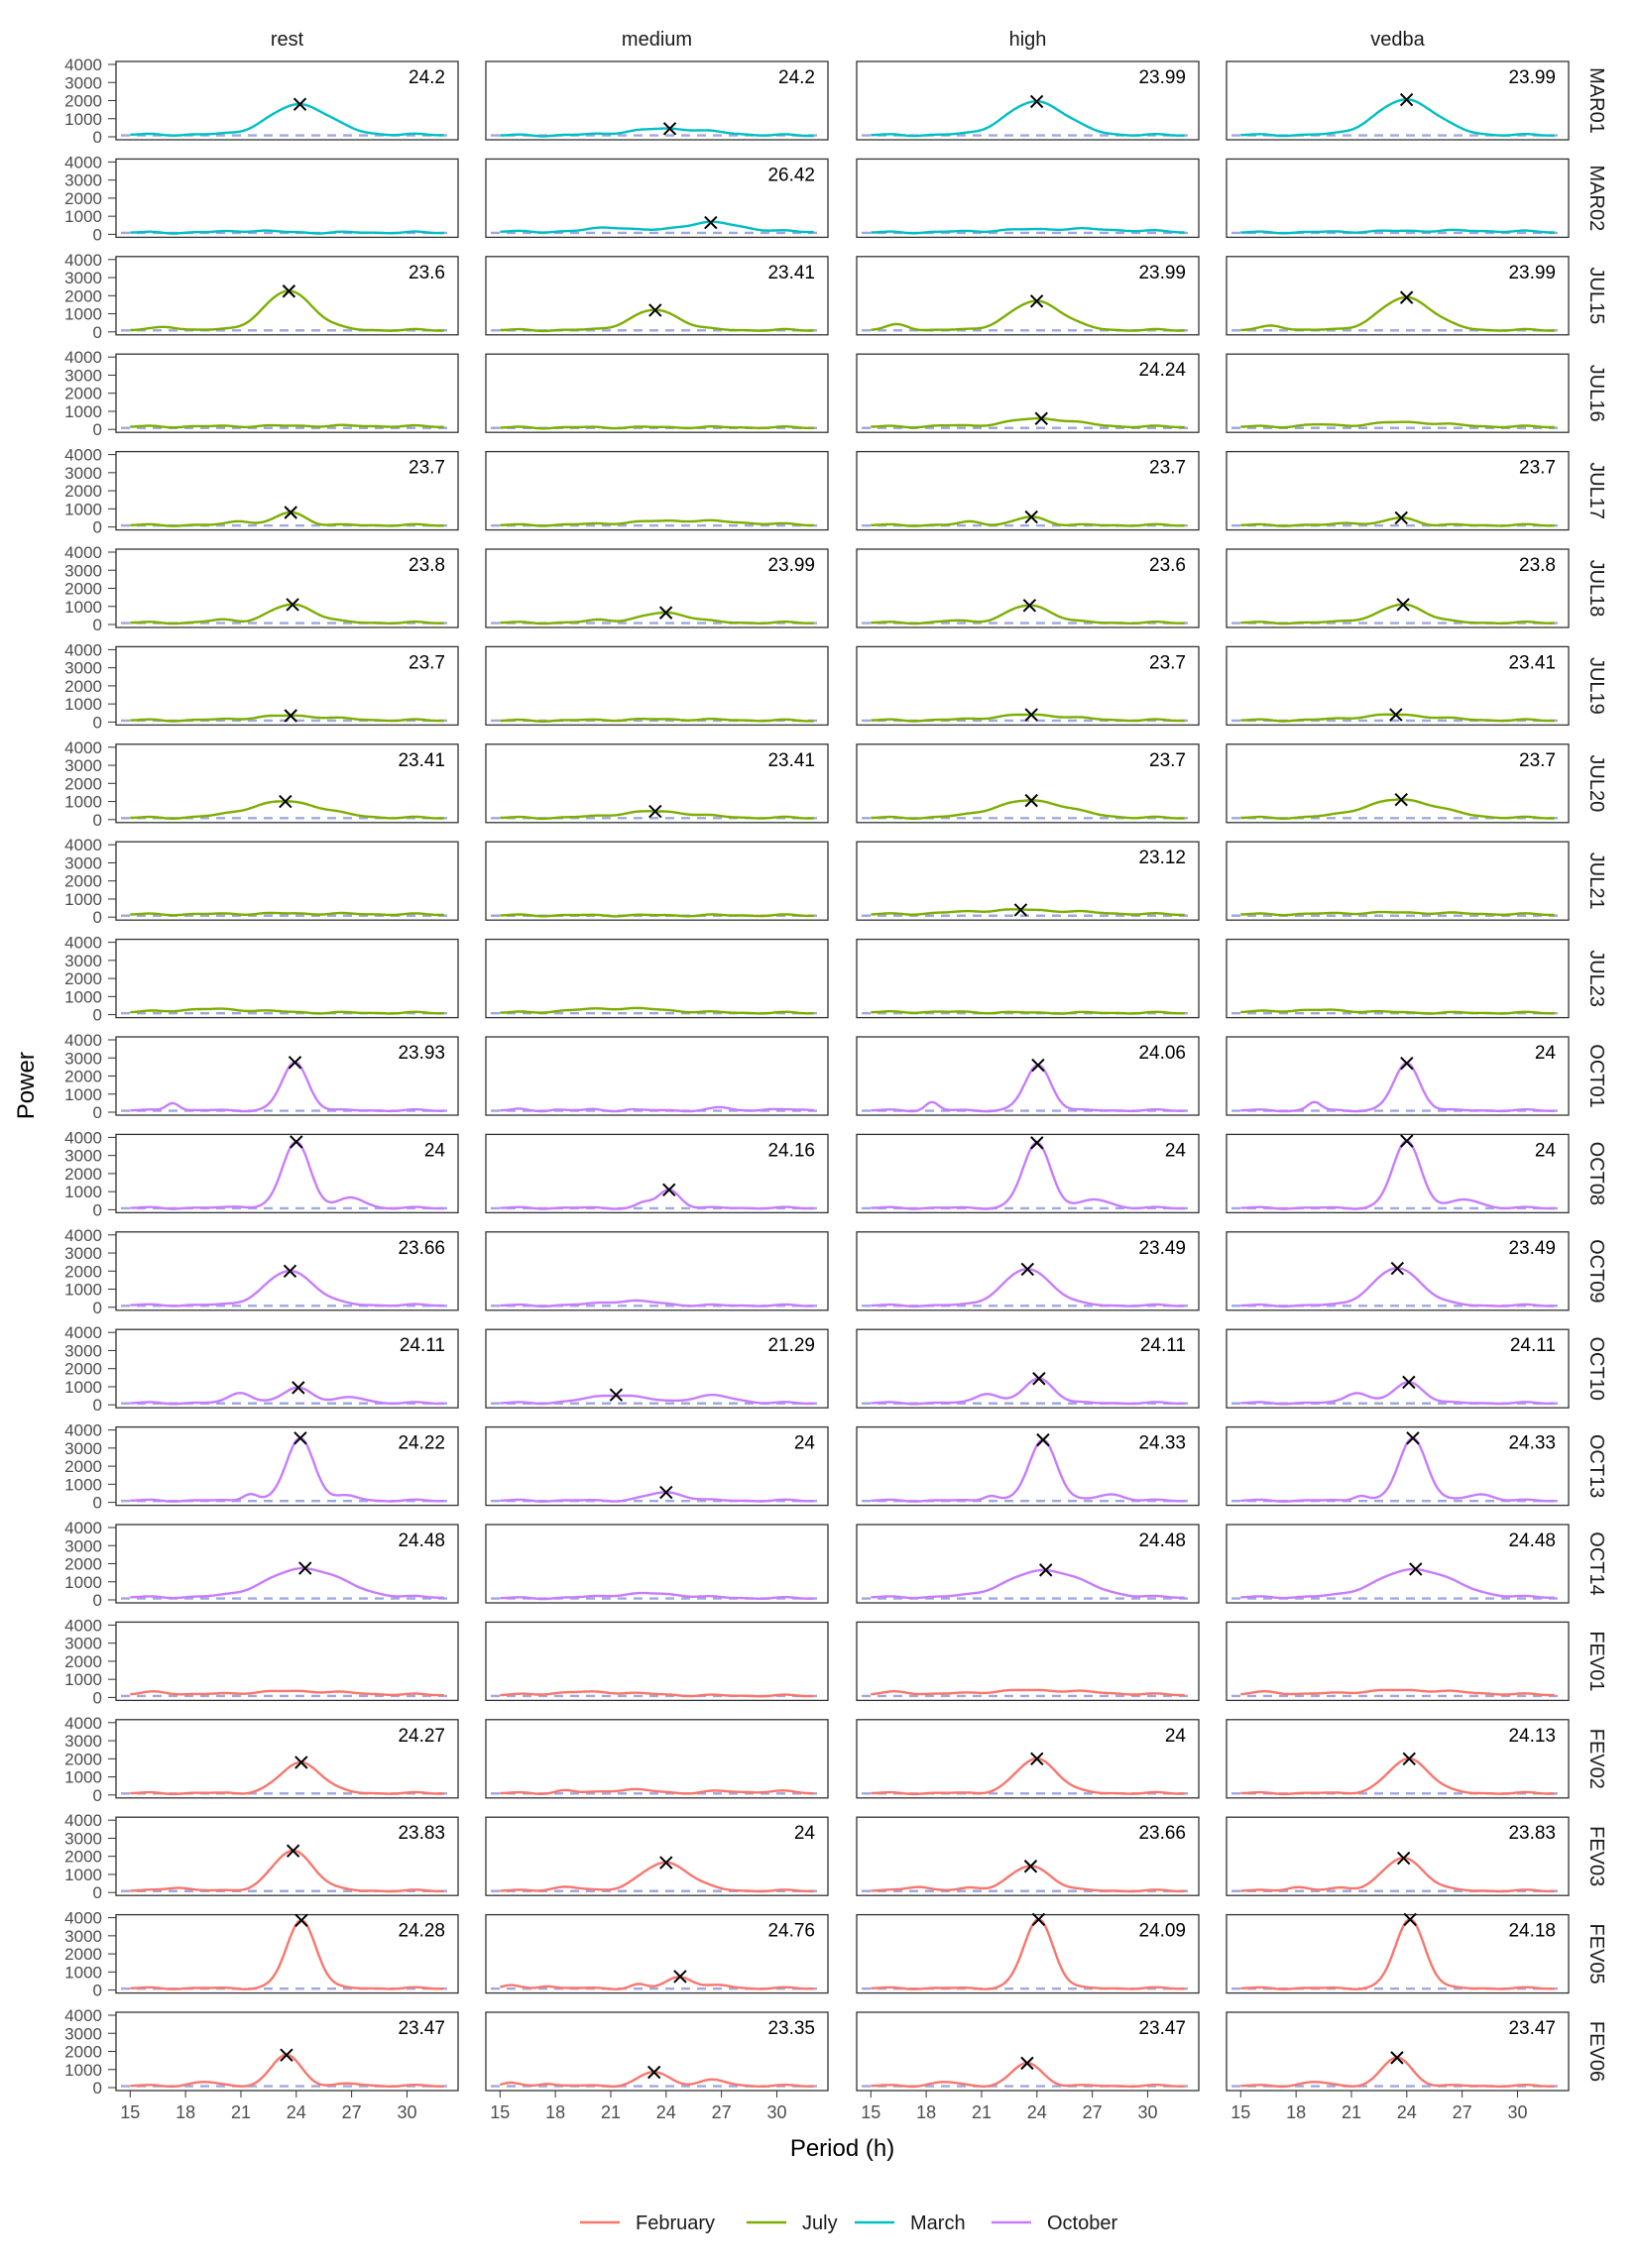  Describe the element at coordinates (1596, 1271) in the screenshot. I see `row-strip-label: OCT09` at that location.